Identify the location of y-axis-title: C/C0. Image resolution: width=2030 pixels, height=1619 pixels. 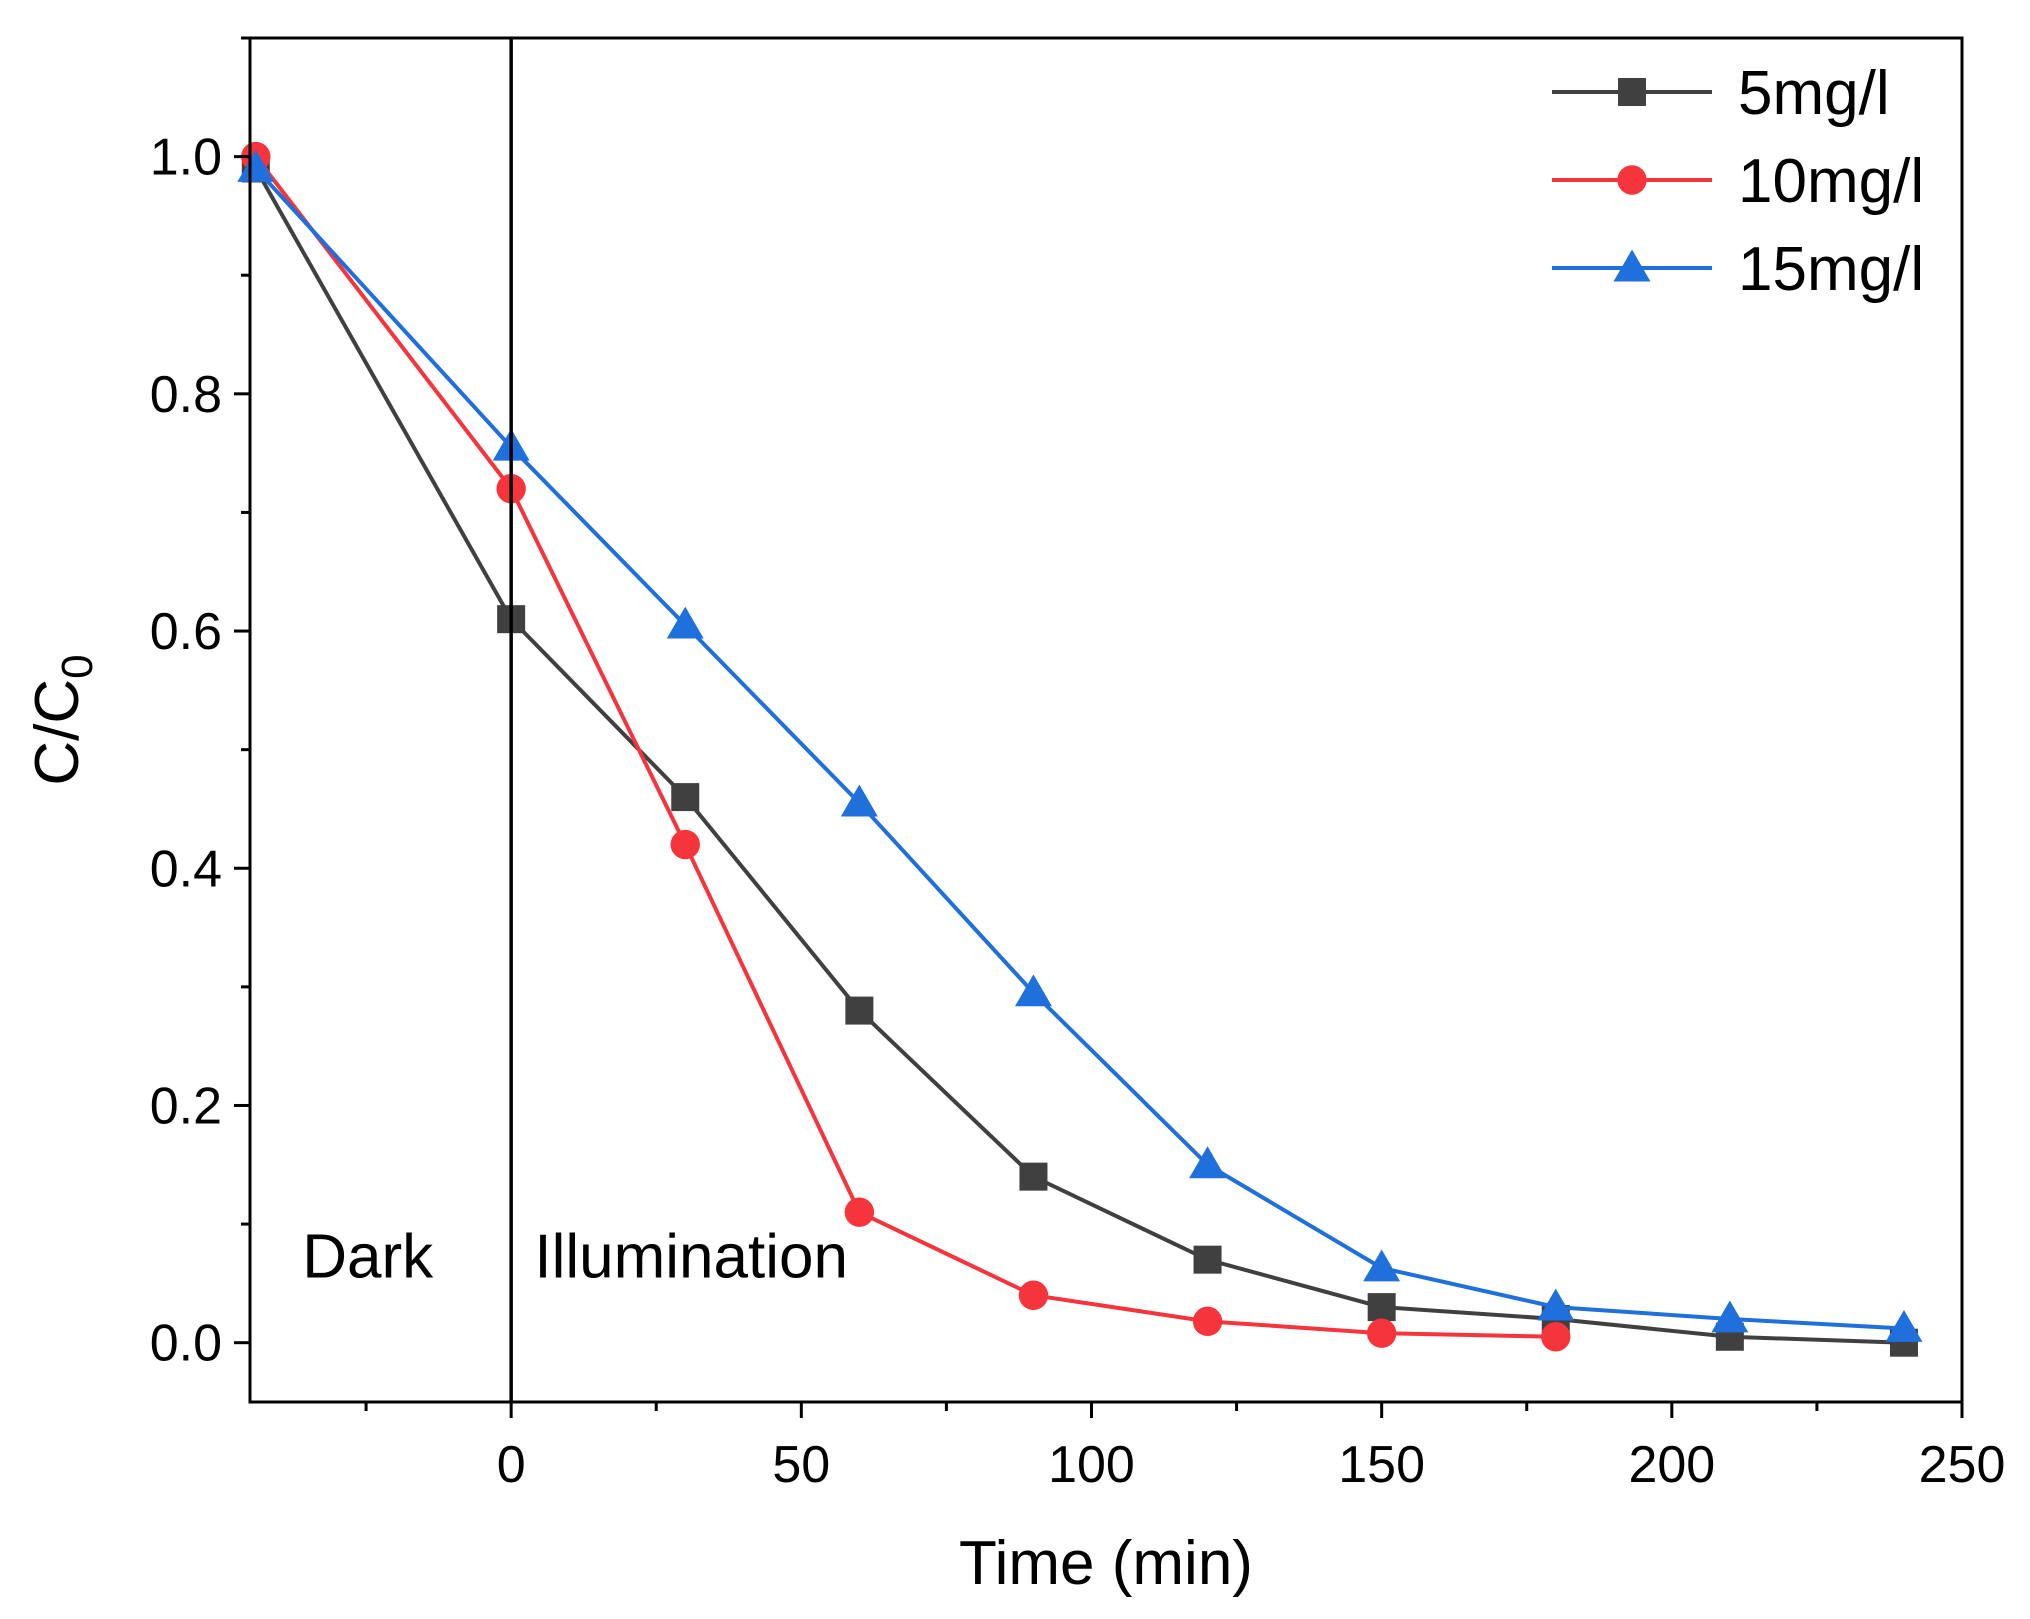
(62, 719).